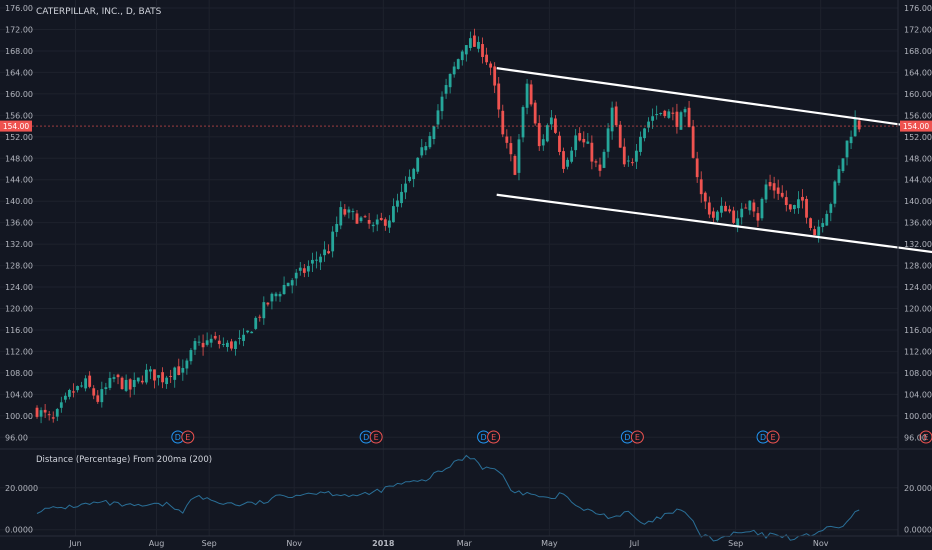  I want to click on price-tick-label-right: 132.00, so click(918, 244).